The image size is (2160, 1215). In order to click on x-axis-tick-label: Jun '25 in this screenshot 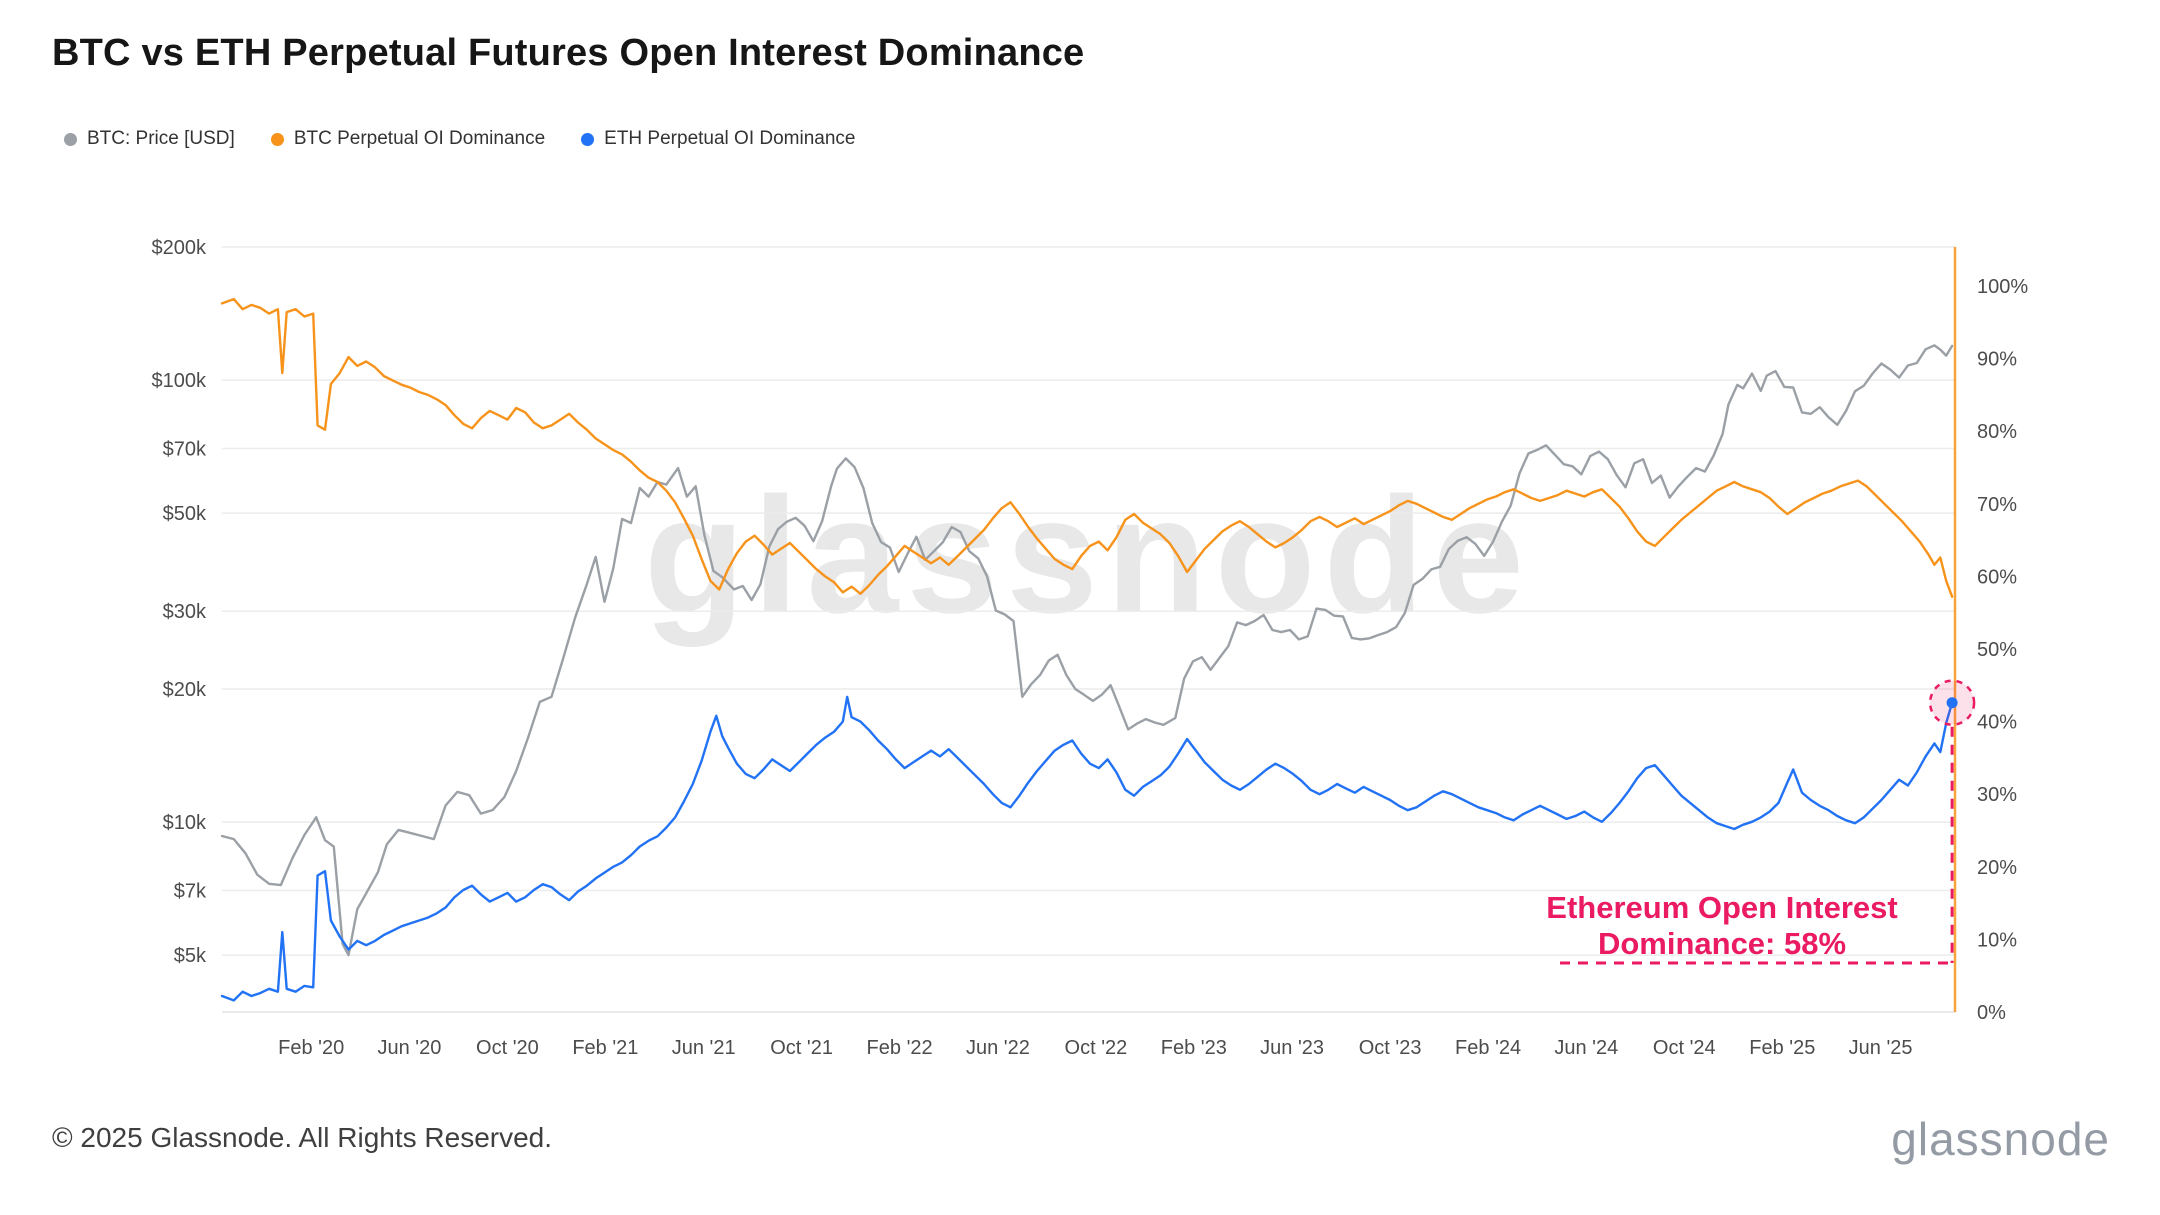, I will do `click(1881, 1048)`.